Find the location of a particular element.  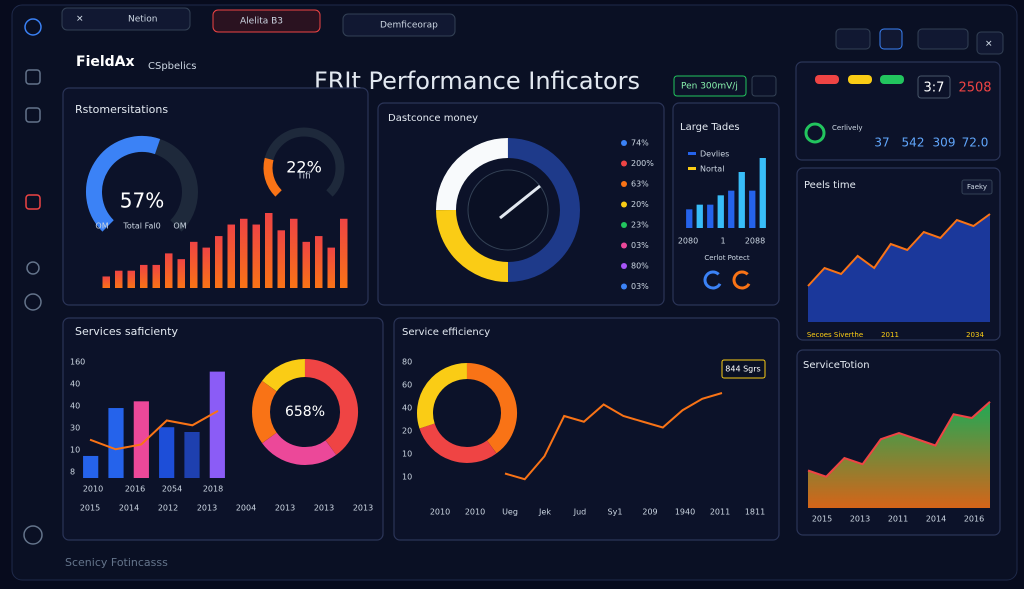

legend-label: 63% is located at coordinates (640, 184).